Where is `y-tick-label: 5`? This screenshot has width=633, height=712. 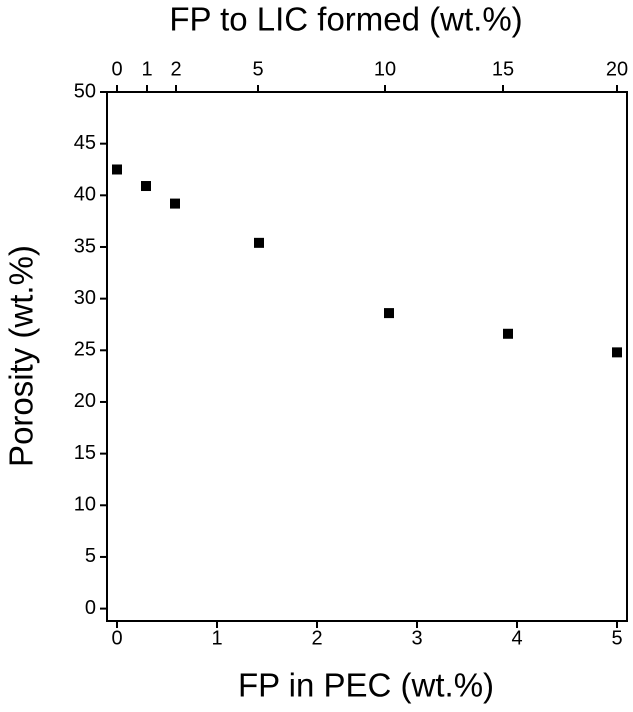
y-tick-label: 5 is located at coordinates (90, 556).